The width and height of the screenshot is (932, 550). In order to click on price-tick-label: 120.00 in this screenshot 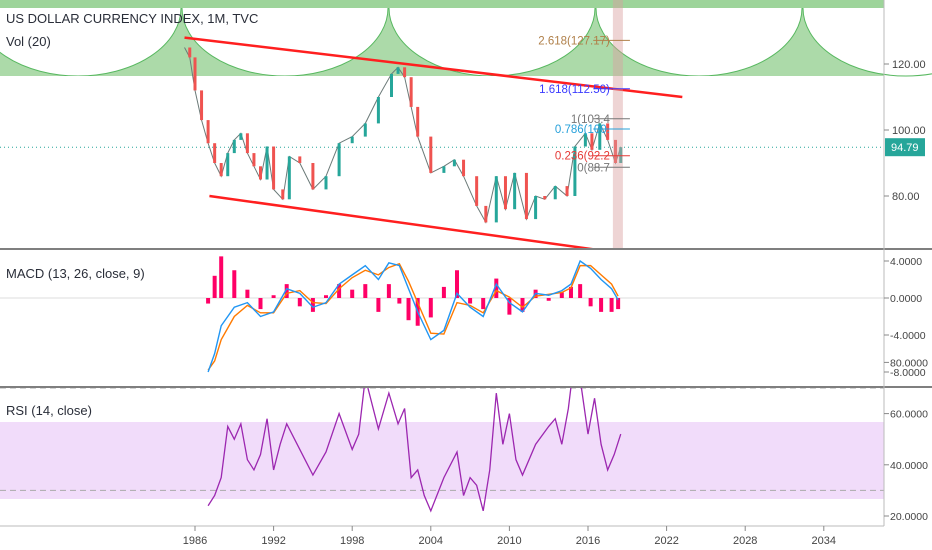, I will do `click(909, 65)`.